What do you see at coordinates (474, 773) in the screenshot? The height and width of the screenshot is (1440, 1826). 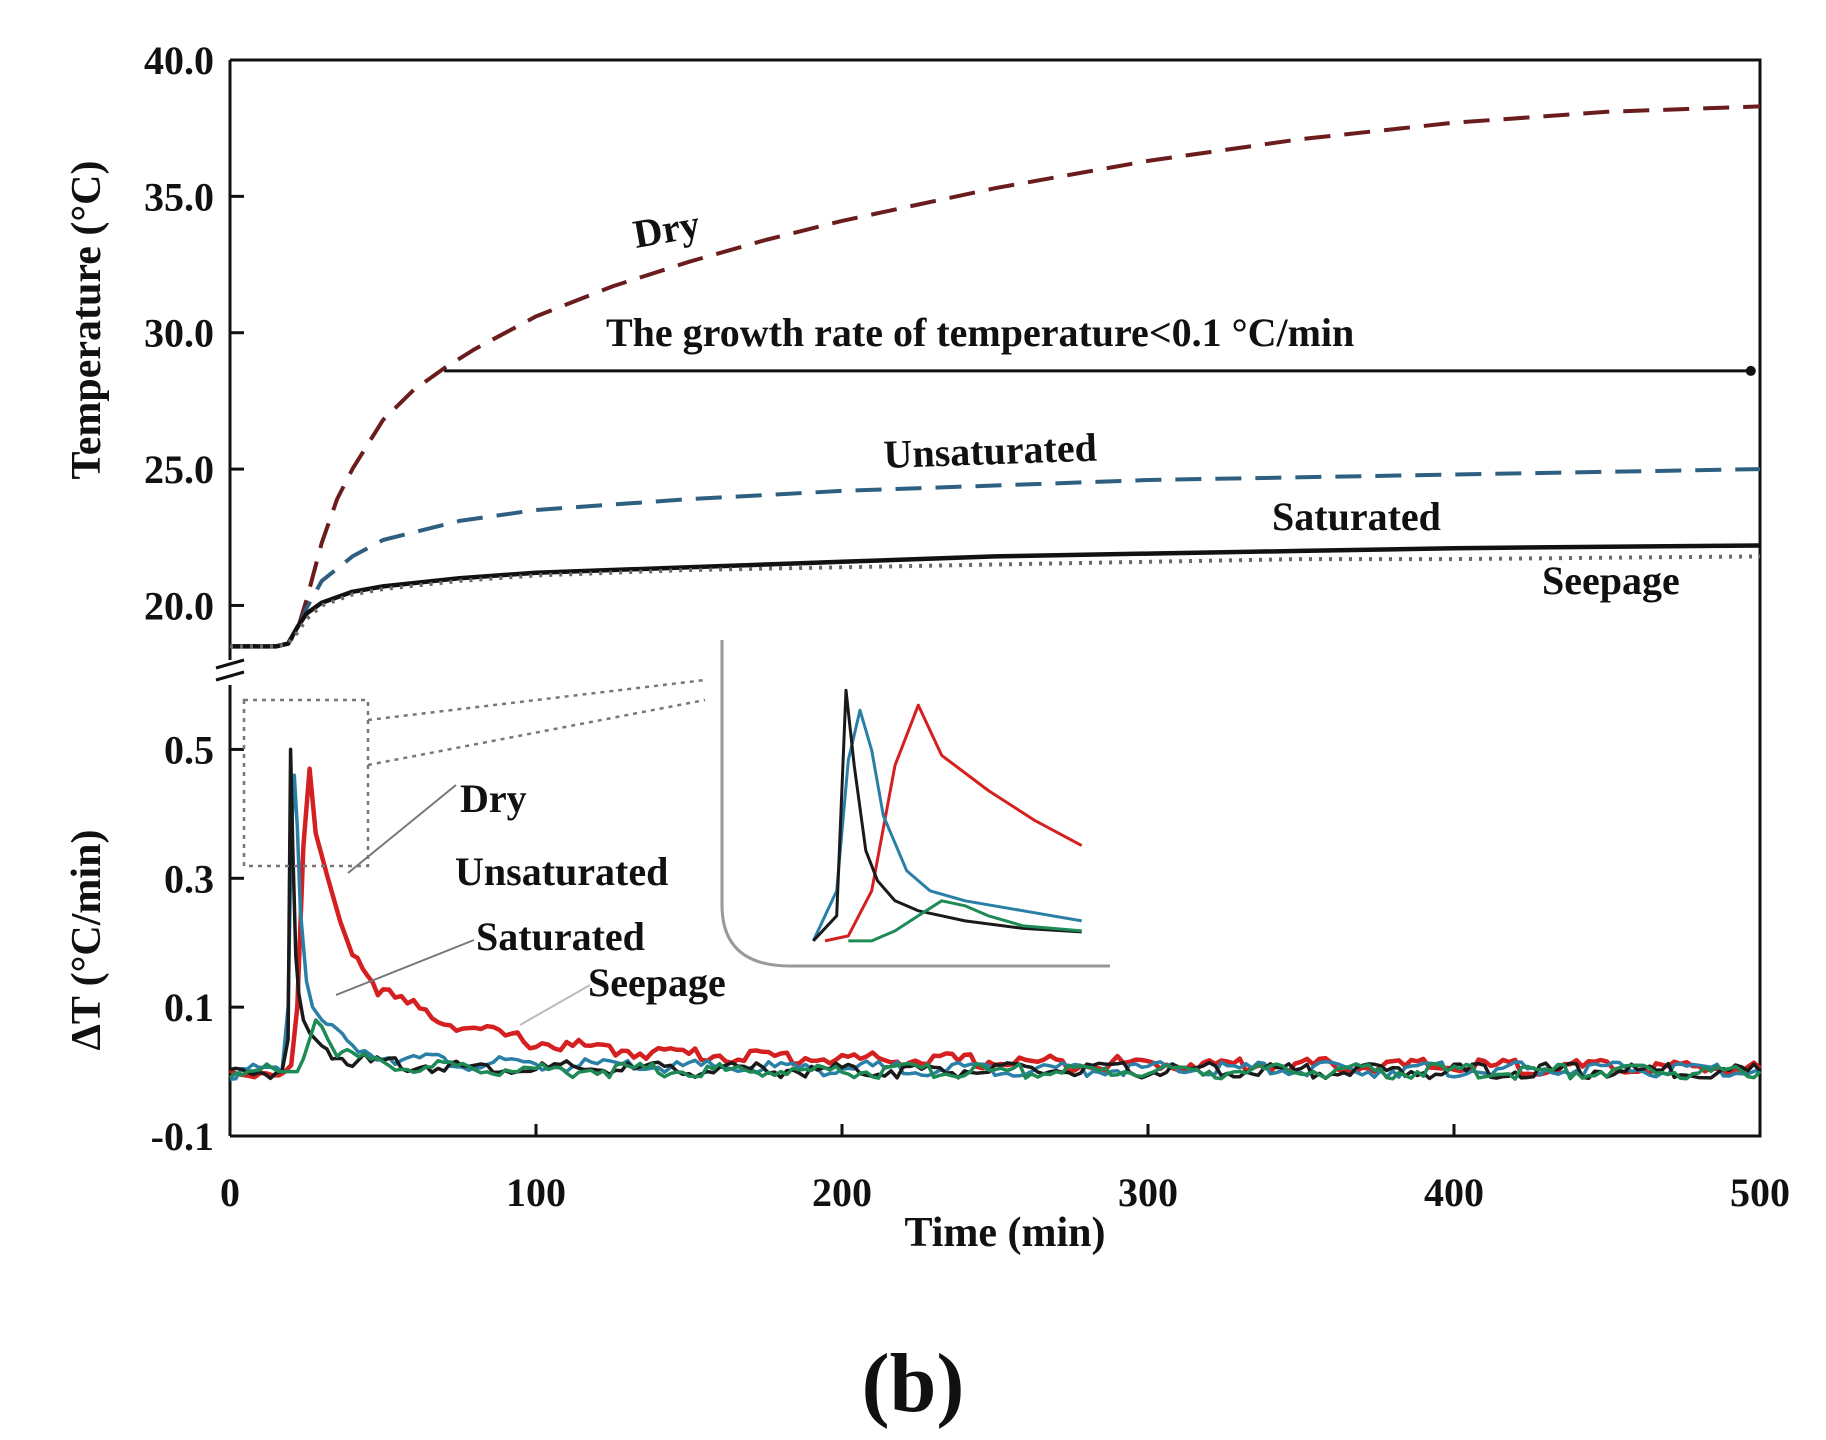 I see `zoom-connector` at bounding box center [474, 773].